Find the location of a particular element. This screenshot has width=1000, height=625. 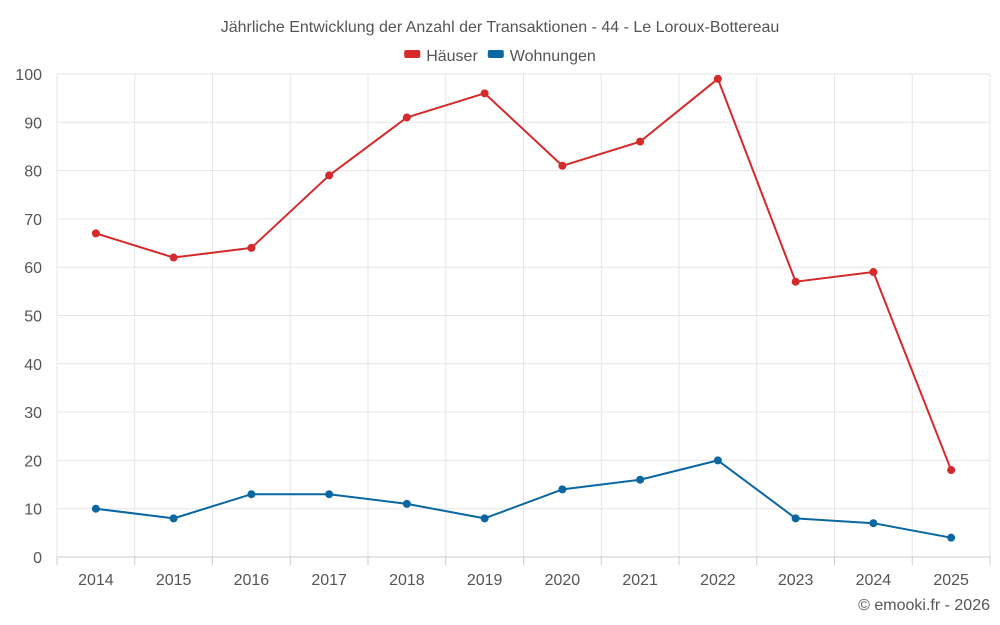

legend: Häuser Wohnungen is located at coordinates (500, 56).